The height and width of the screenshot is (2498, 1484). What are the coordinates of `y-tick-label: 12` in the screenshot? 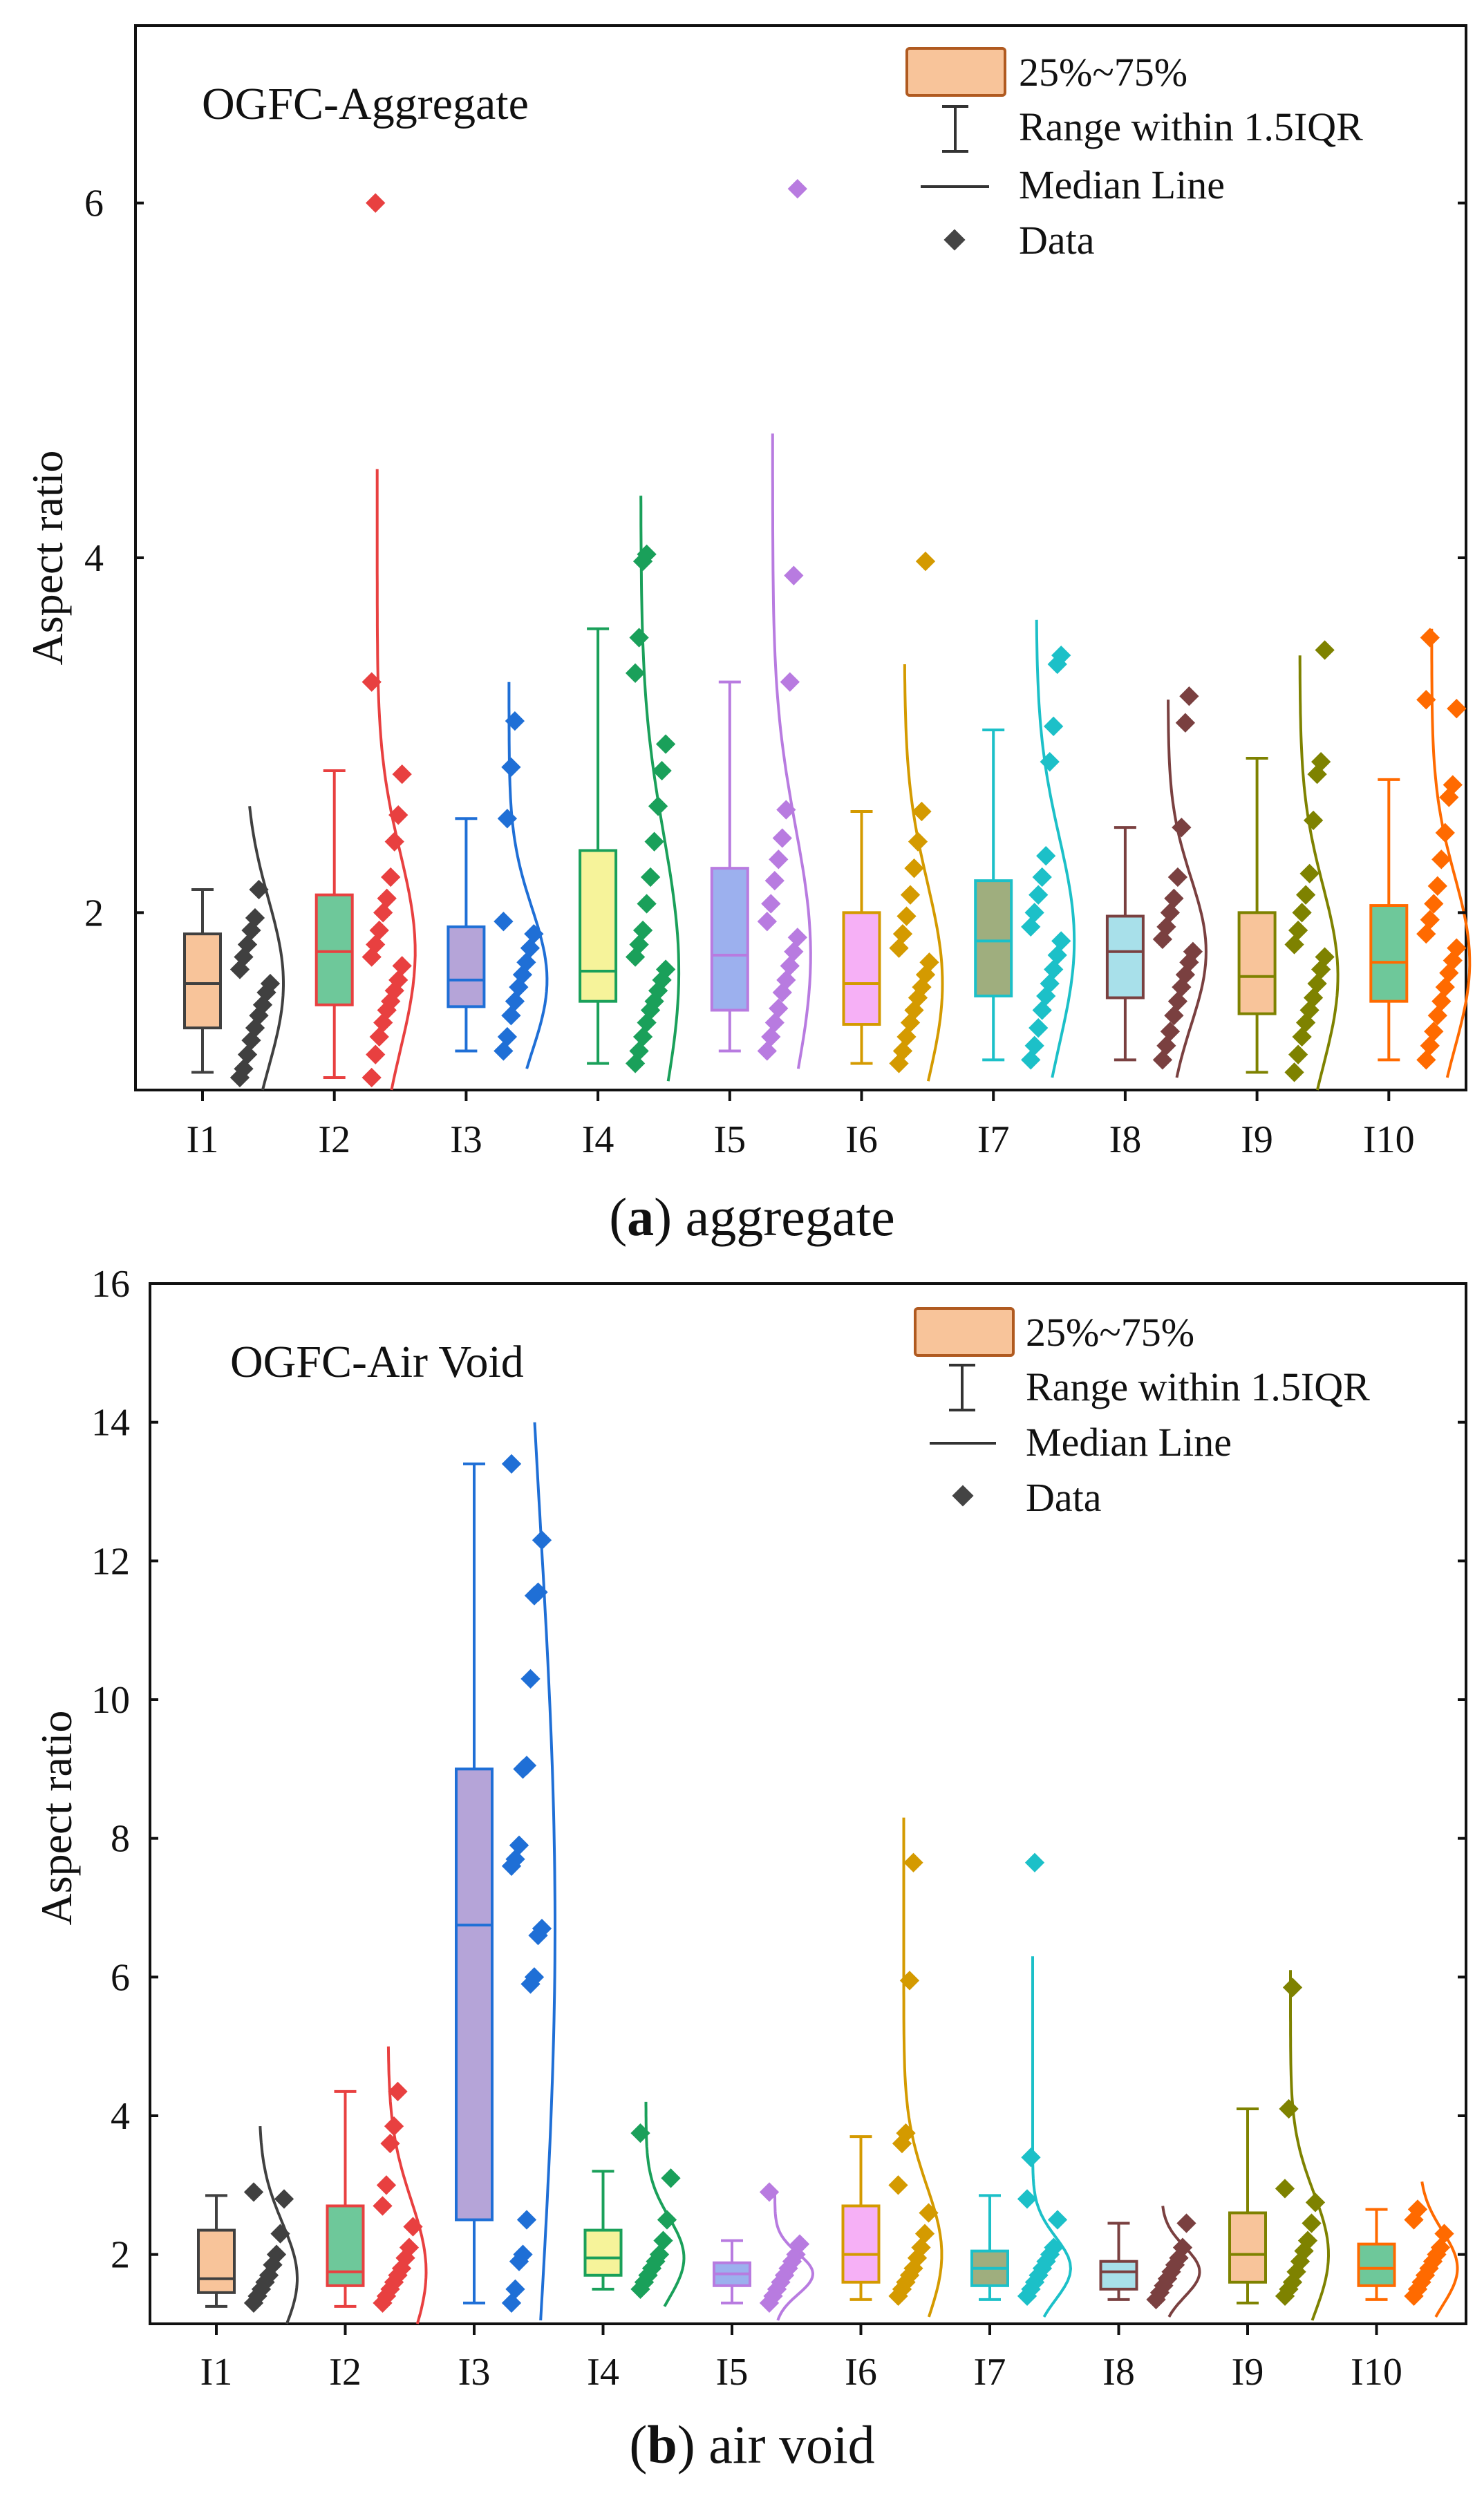 It's located at (110, 1561).